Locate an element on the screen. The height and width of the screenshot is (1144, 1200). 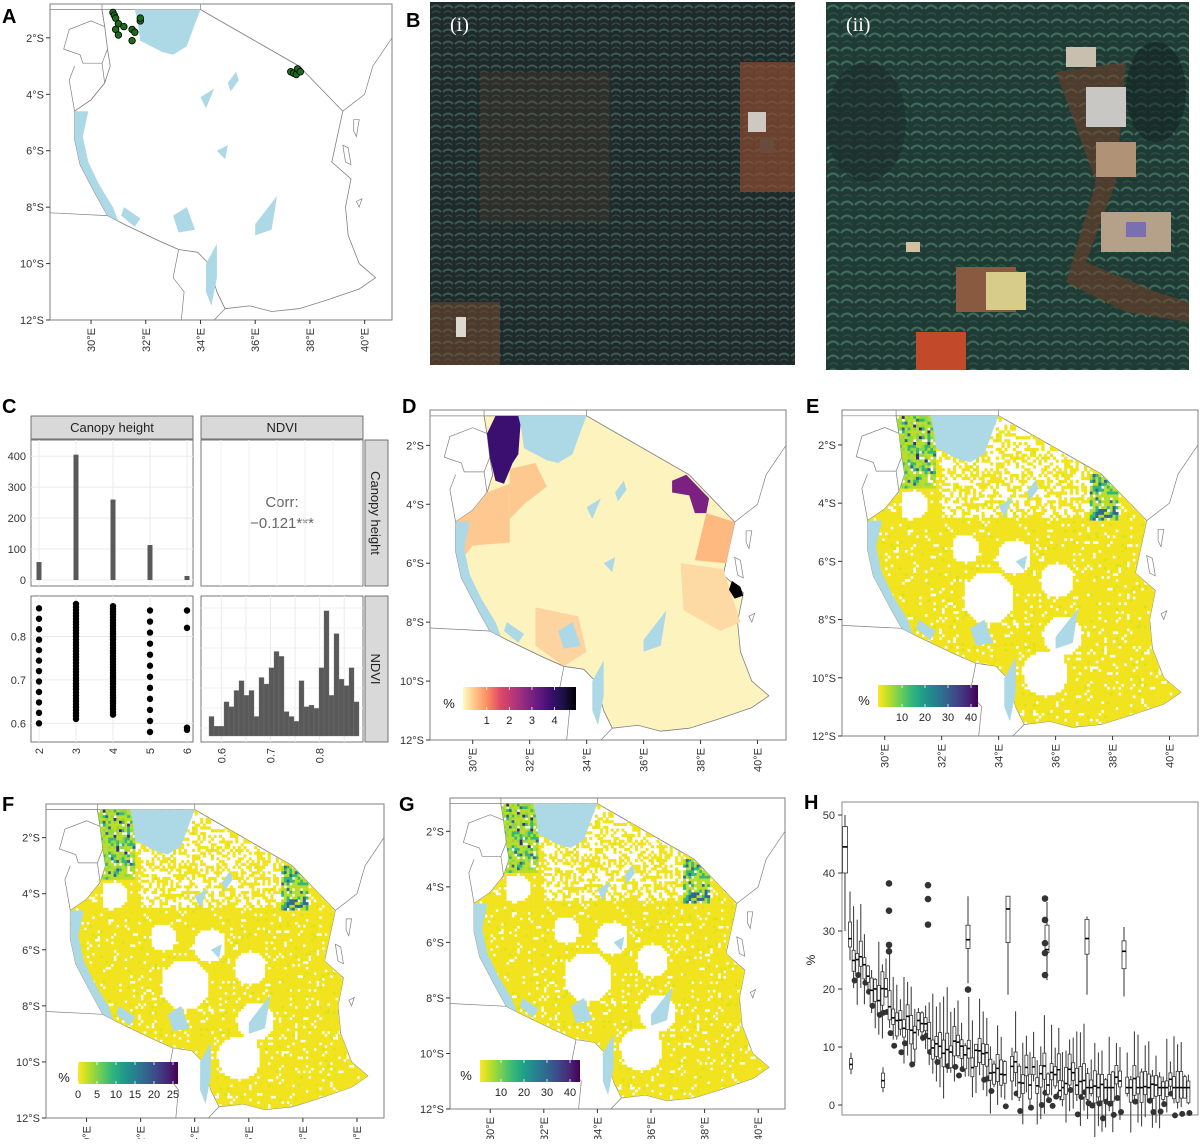
svg-text: 100 is located at coordinates (17, 550).